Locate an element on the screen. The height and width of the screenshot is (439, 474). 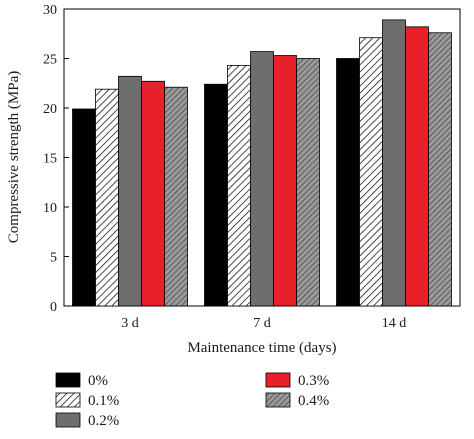
y-tick-label: 15 is located at coordinates (50, 159).